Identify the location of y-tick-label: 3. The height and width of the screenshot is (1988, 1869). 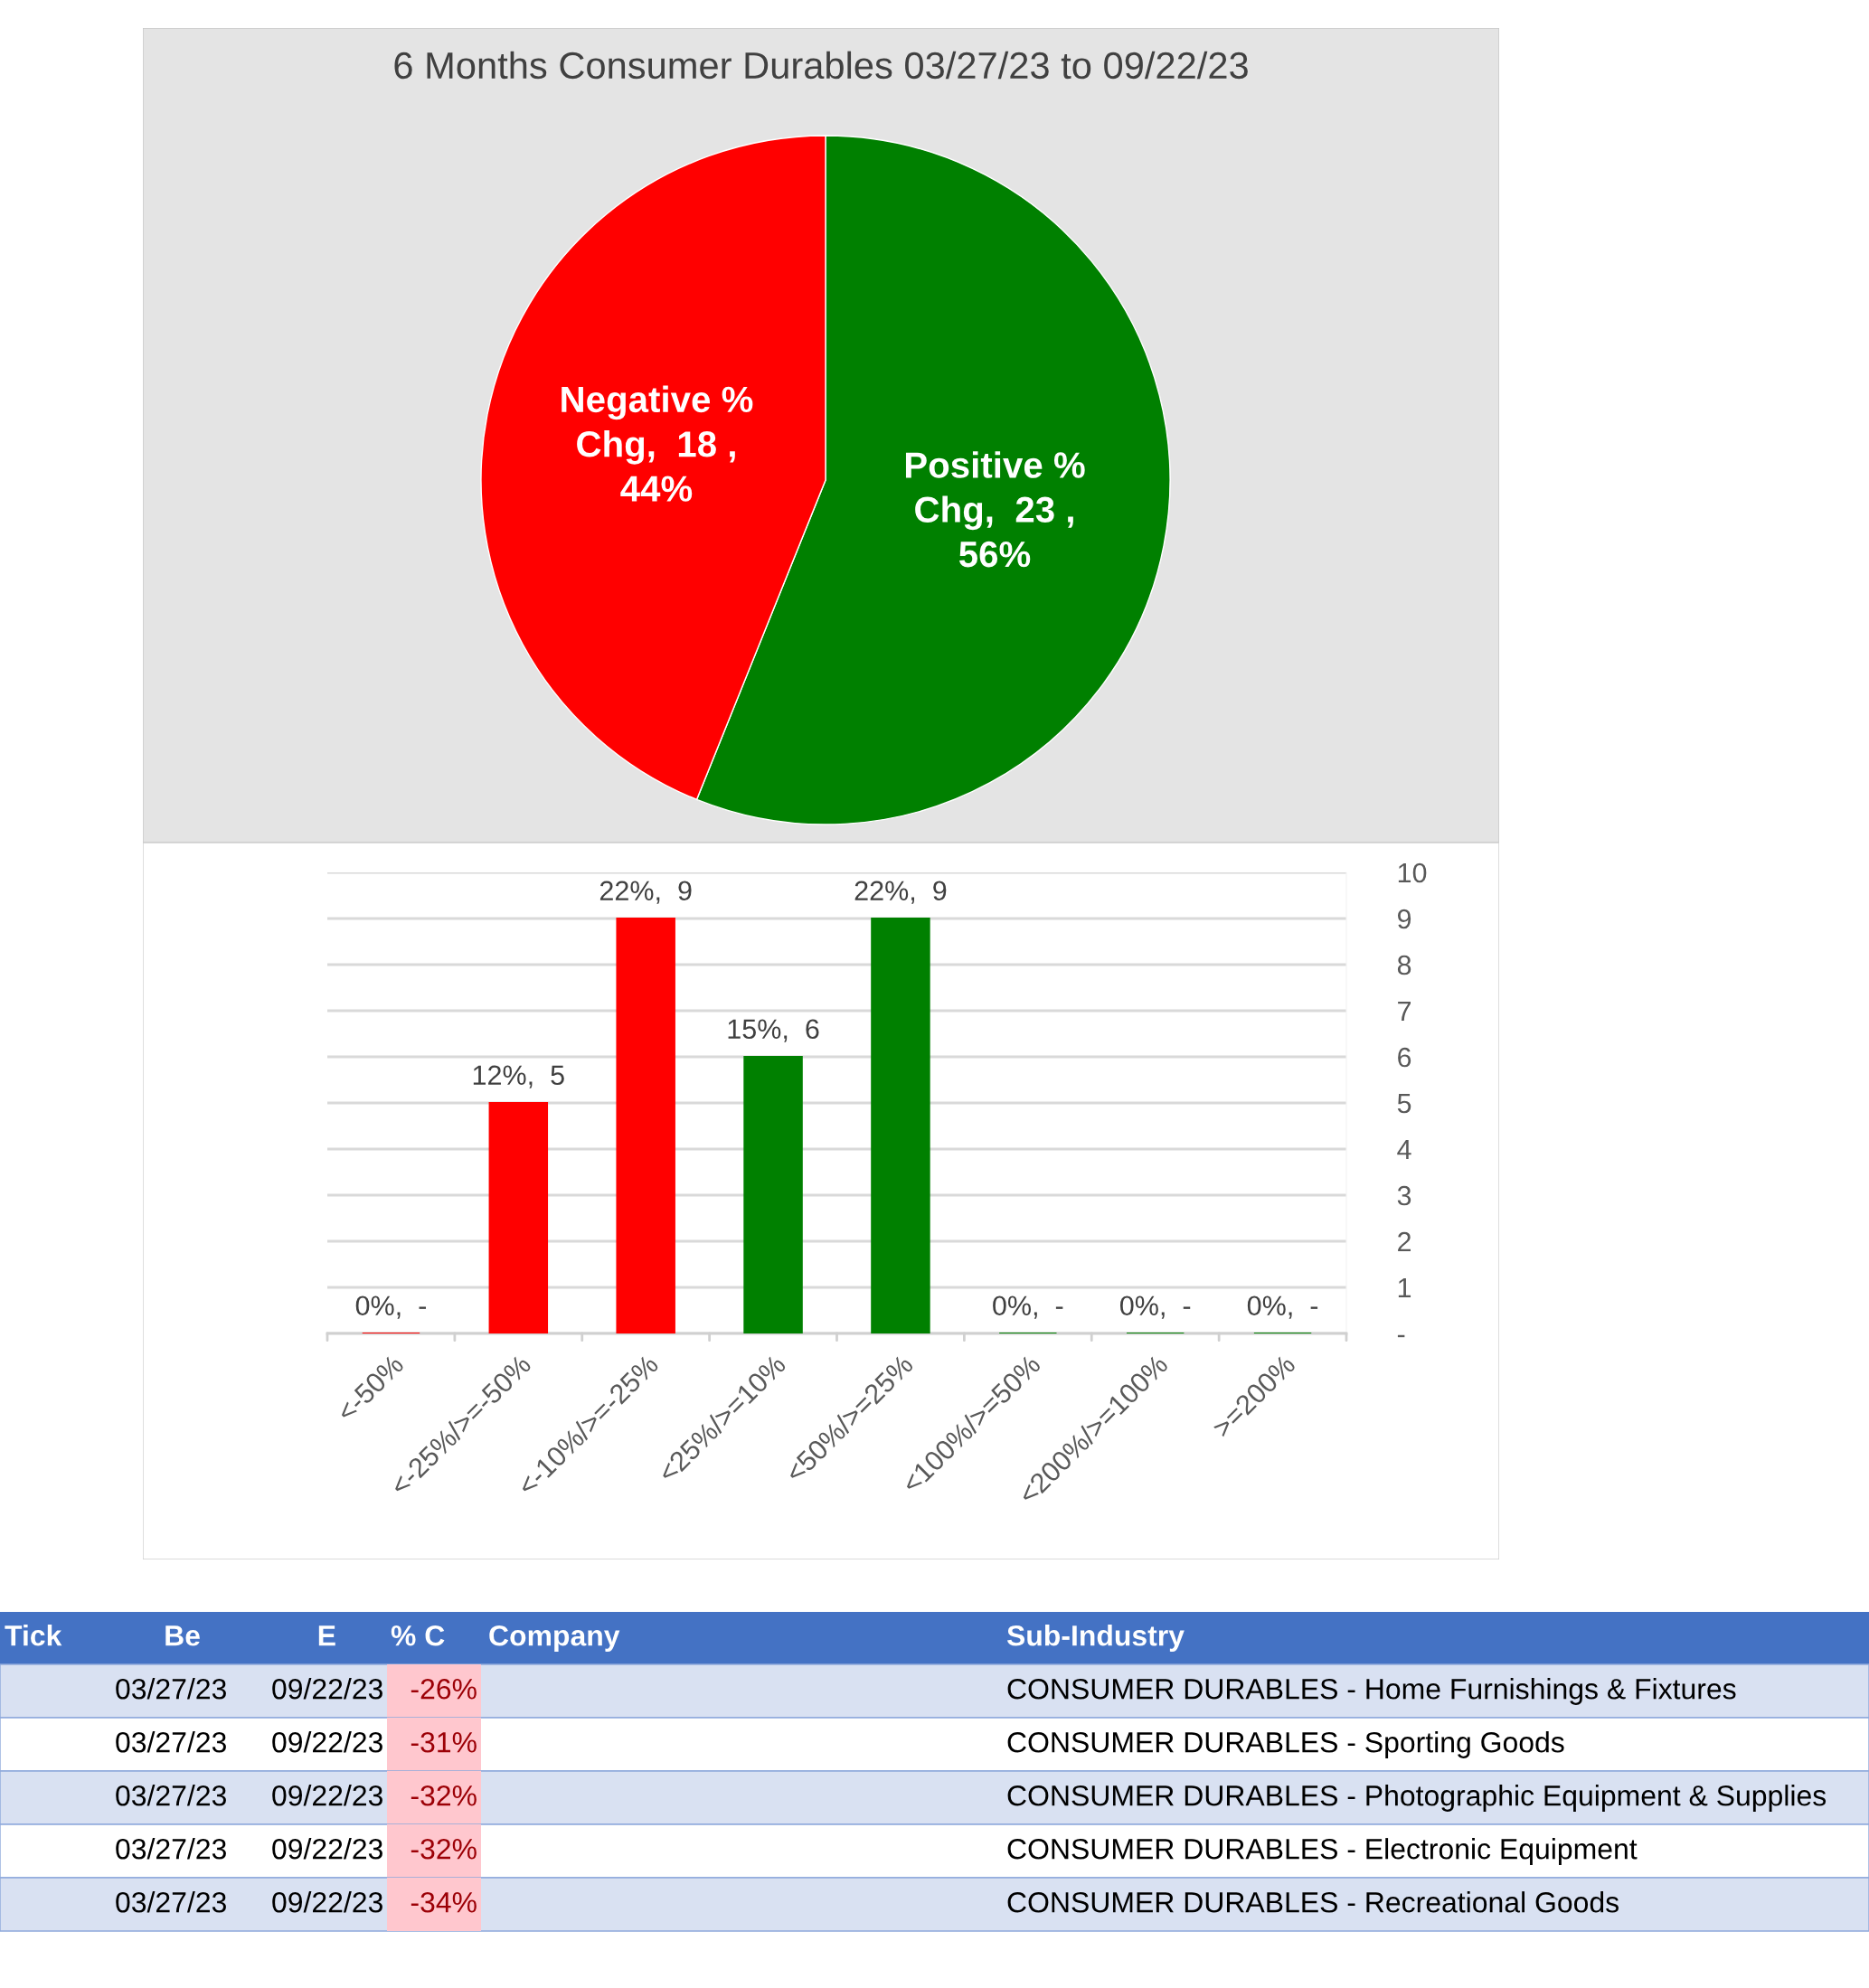
(1404, 1195).